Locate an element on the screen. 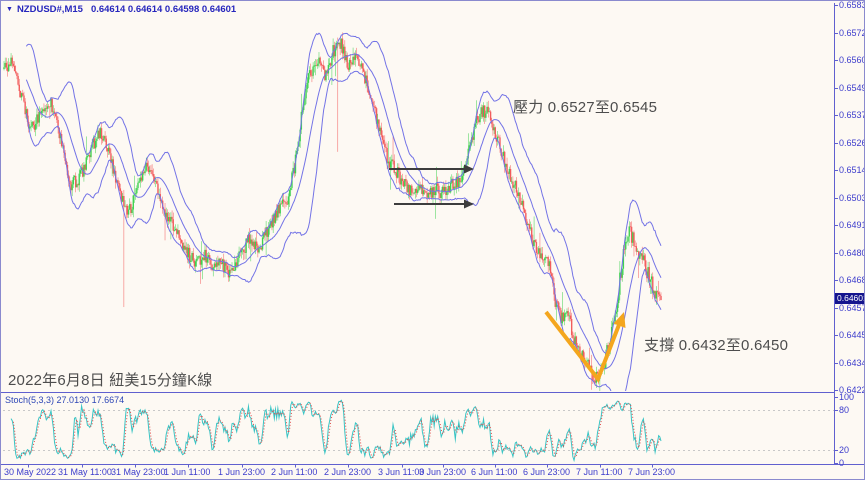 The image size is (865, 480). time-axis-label: 31 May 23:00 is located at coordinates (138, 472).